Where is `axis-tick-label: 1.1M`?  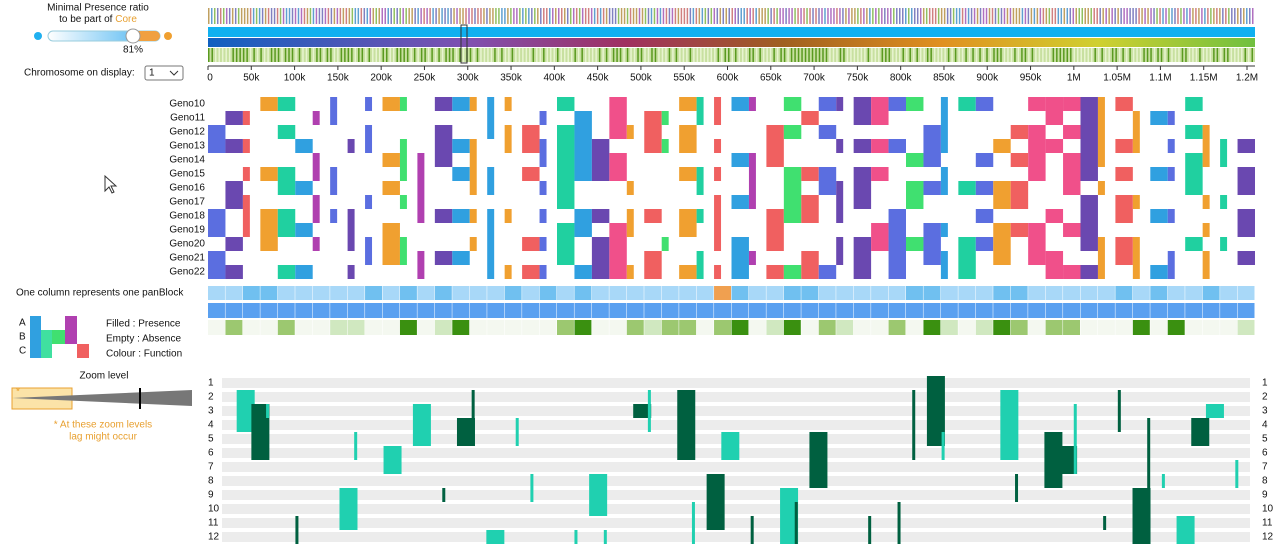
axis-tick-label: 1.1M is located at coordinates (1160, 78).